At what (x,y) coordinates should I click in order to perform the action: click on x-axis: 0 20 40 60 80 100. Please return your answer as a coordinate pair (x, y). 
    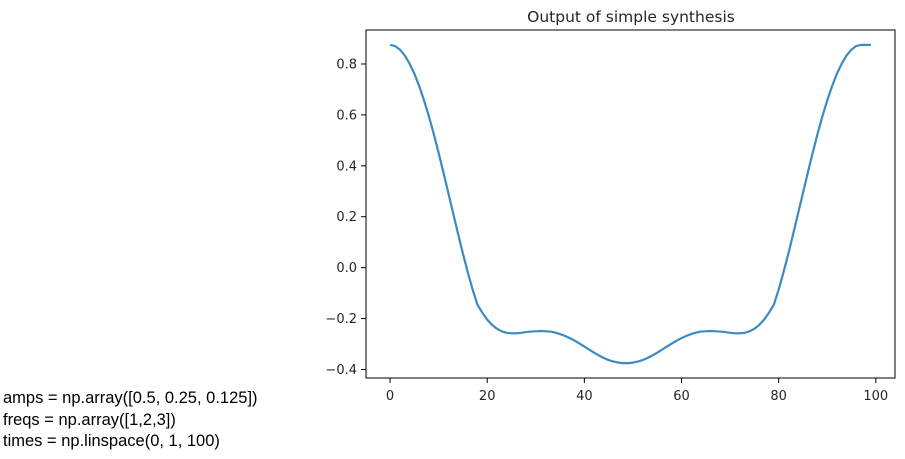
    Looking at the image, I should click on (637, 391).